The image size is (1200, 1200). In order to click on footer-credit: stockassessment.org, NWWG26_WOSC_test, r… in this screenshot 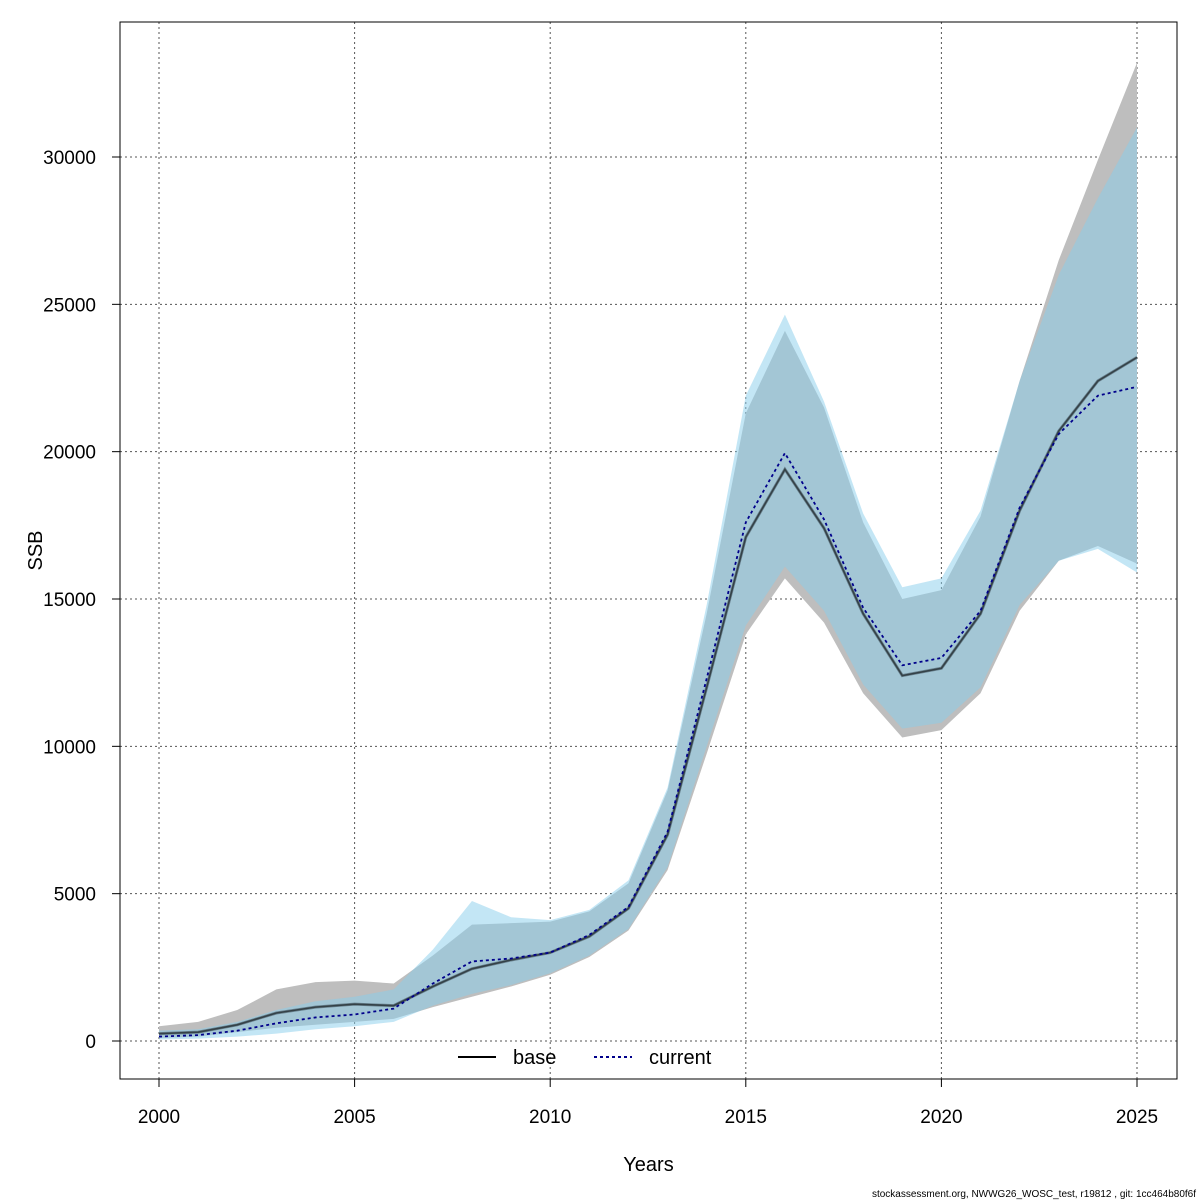, I will do `click(1034, 1194)`.